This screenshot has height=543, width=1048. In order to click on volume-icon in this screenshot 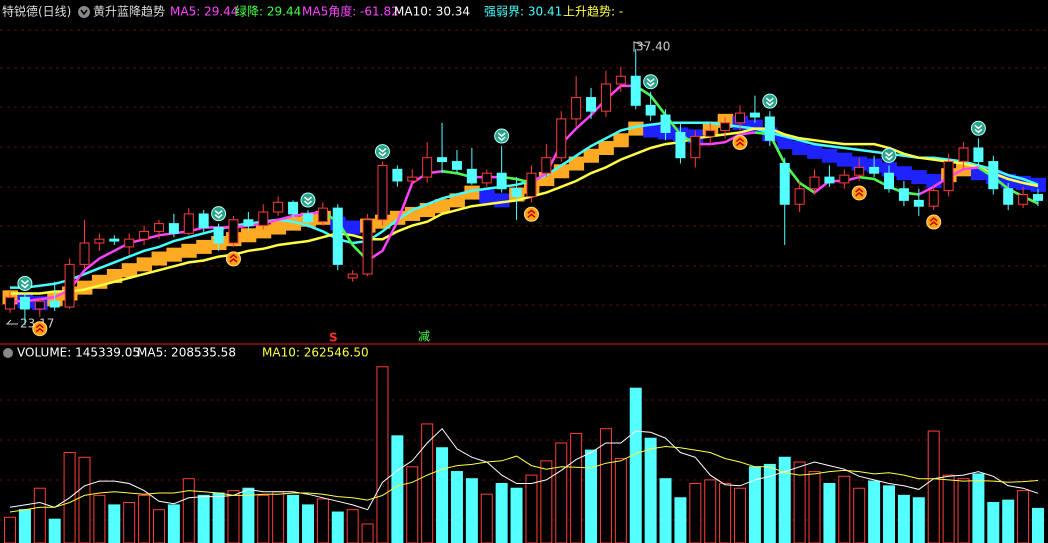, I will do `click(8, 353)`.